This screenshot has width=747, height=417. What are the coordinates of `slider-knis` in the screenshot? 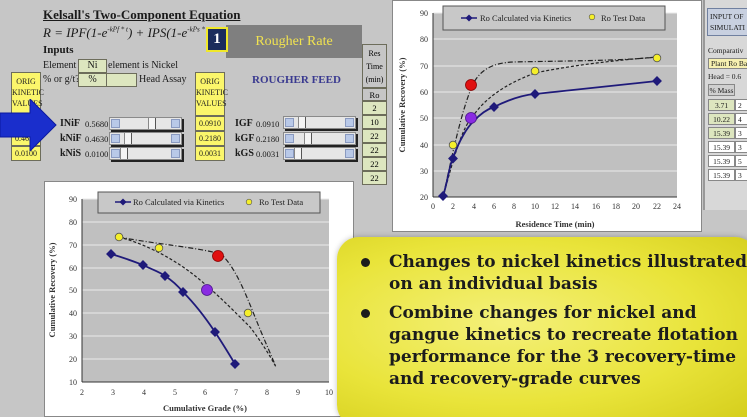 It's located at (145, 153).